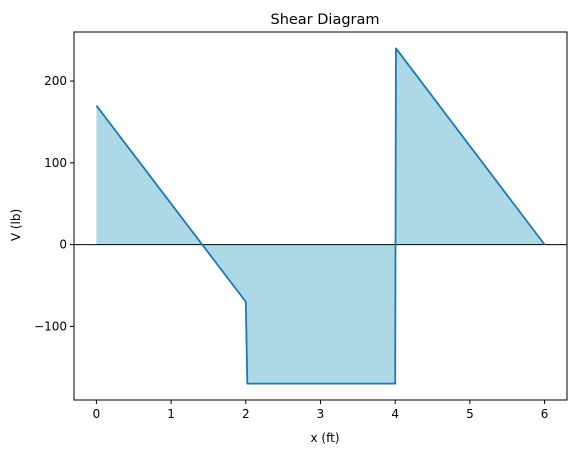  Describe the element at coordinates (50, 326) in the screenshot. I see `y-tick-label: −100` at that location.